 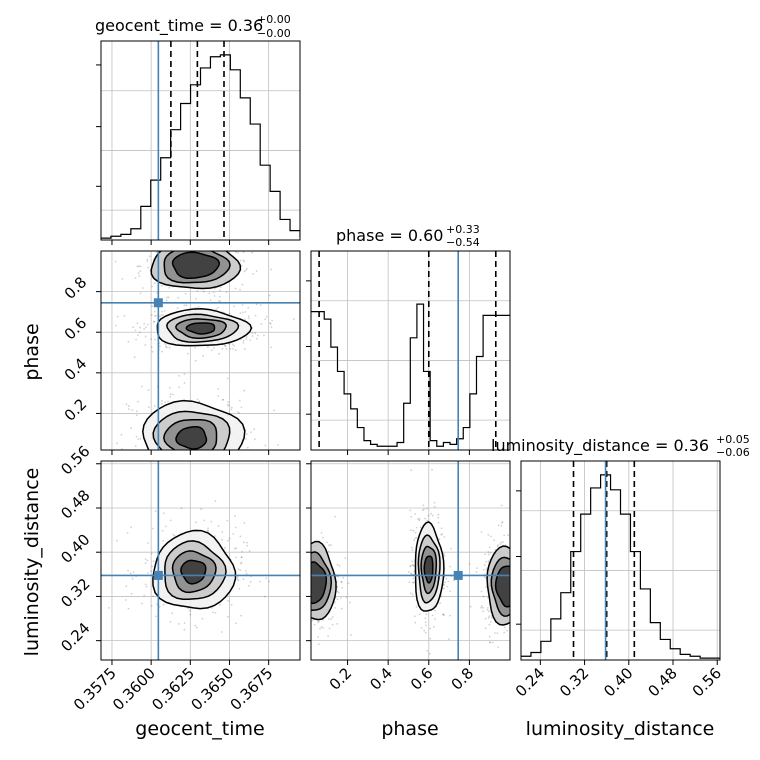 What do you see at coordinates (32, 562) in the screenshot?
I see `ylabel-luminosity-distance: luminosity_distance` at bounding box center [32, 562].